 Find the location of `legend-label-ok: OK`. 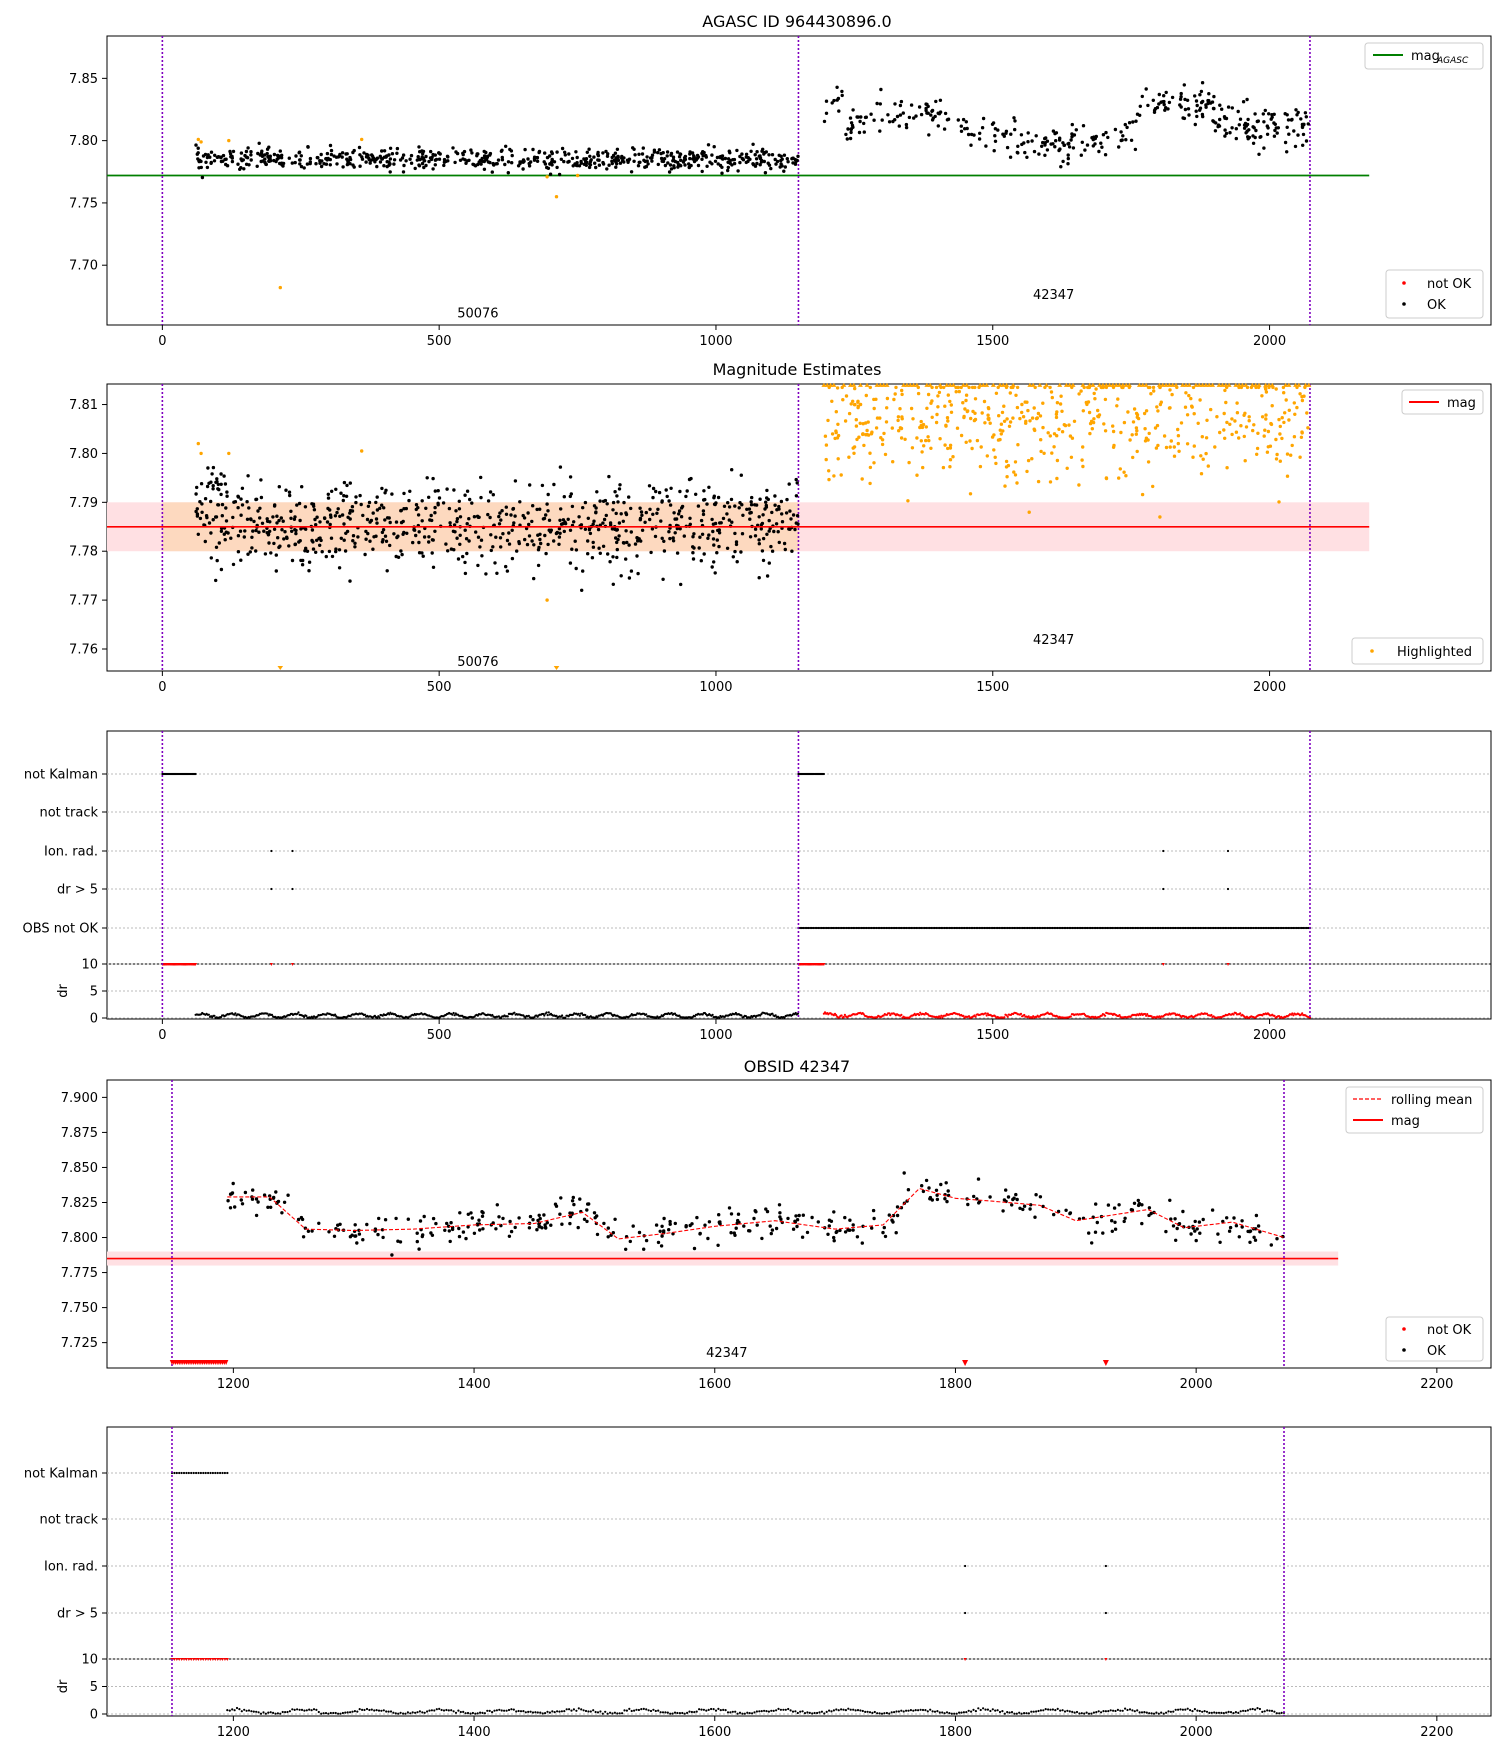

legend-label-ok: OK is located at coordinates (1436, 1351).